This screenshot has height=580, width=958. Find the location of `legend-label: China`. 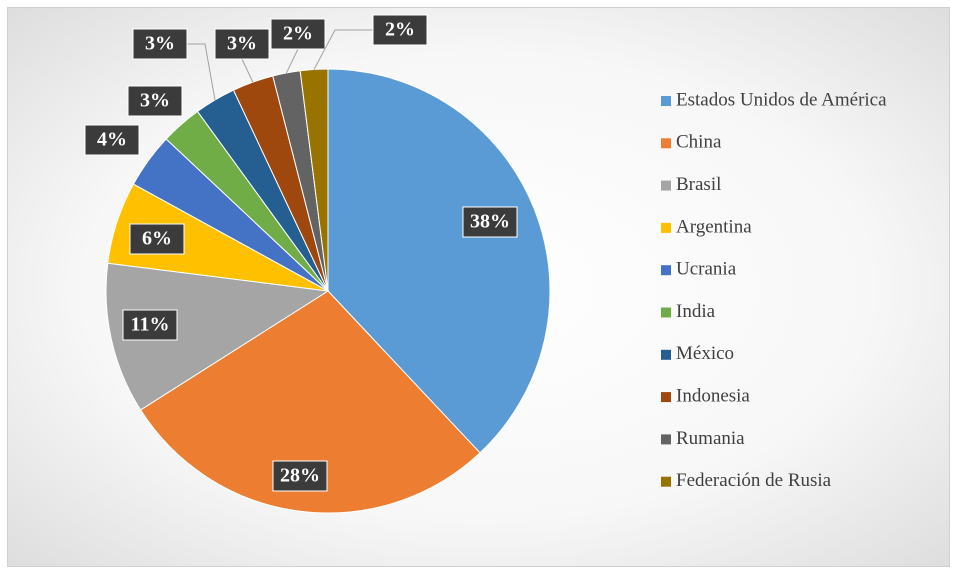

legend-label: China is located at coordinates (699, 142).